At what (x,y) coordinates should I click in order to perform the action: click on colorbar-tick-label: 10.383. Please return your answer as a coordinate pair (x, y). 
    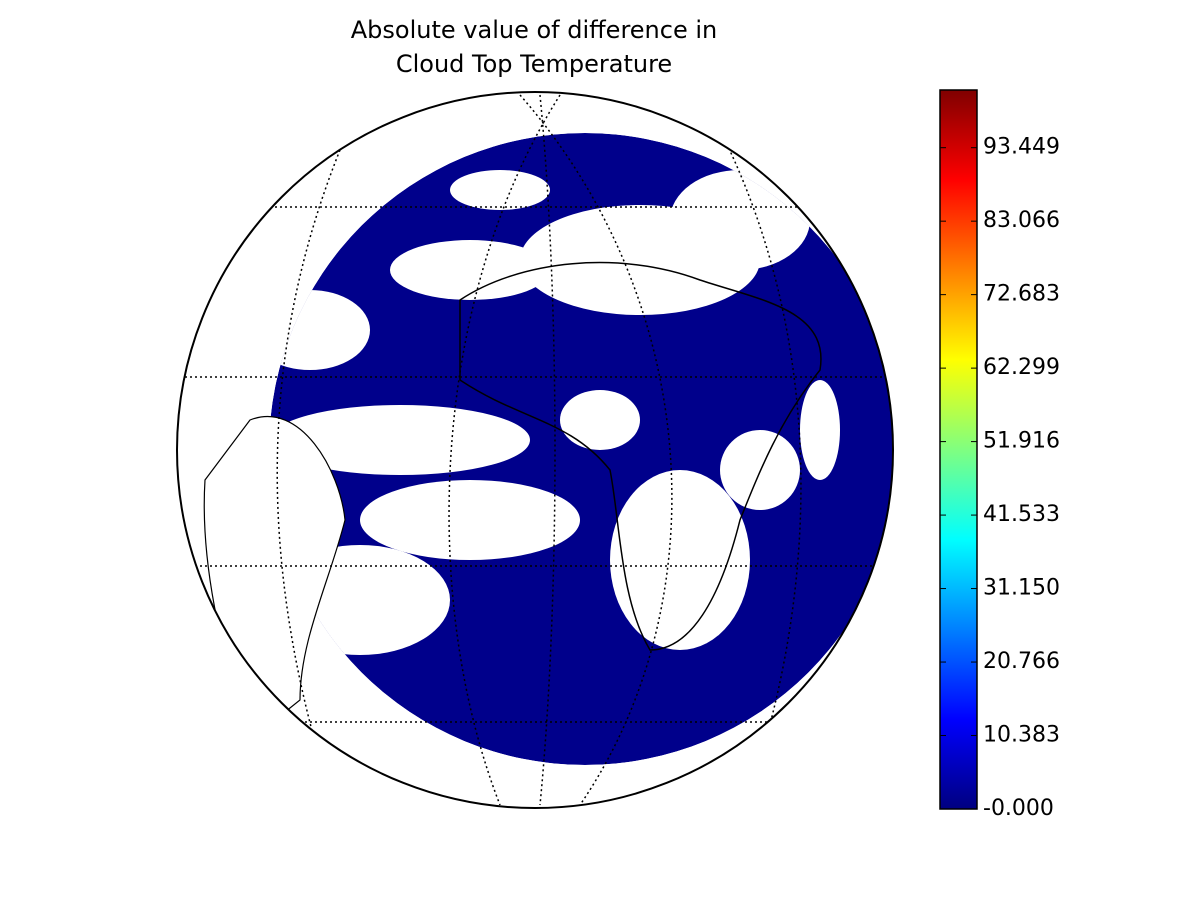
    Looking at the image, I should click on (1021, 735).